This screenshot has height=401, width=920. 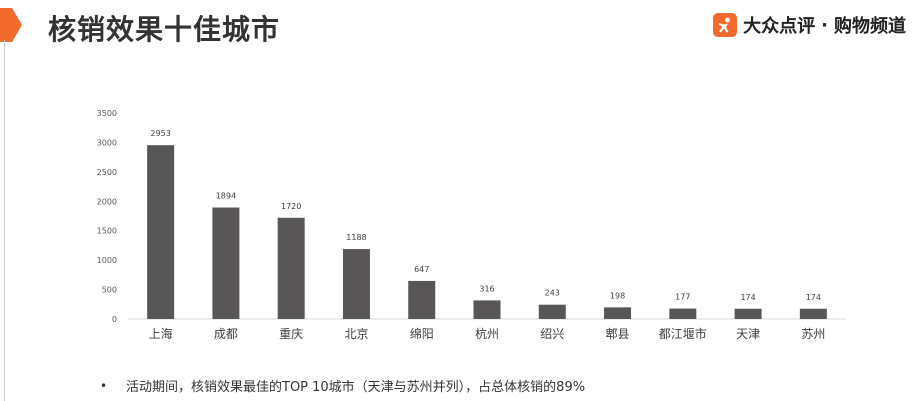 I want to click on x-tick-label: 上海, so click(x=161, y=333).